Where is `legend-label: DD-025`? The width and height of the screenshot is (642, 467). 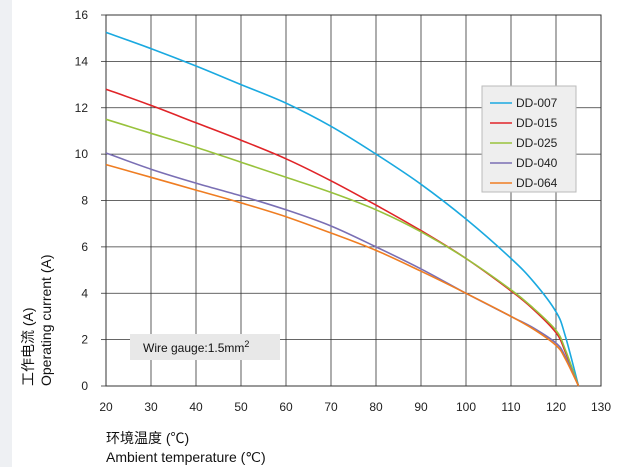
legend-label: DD-025 is located at coordinates (537, 143).